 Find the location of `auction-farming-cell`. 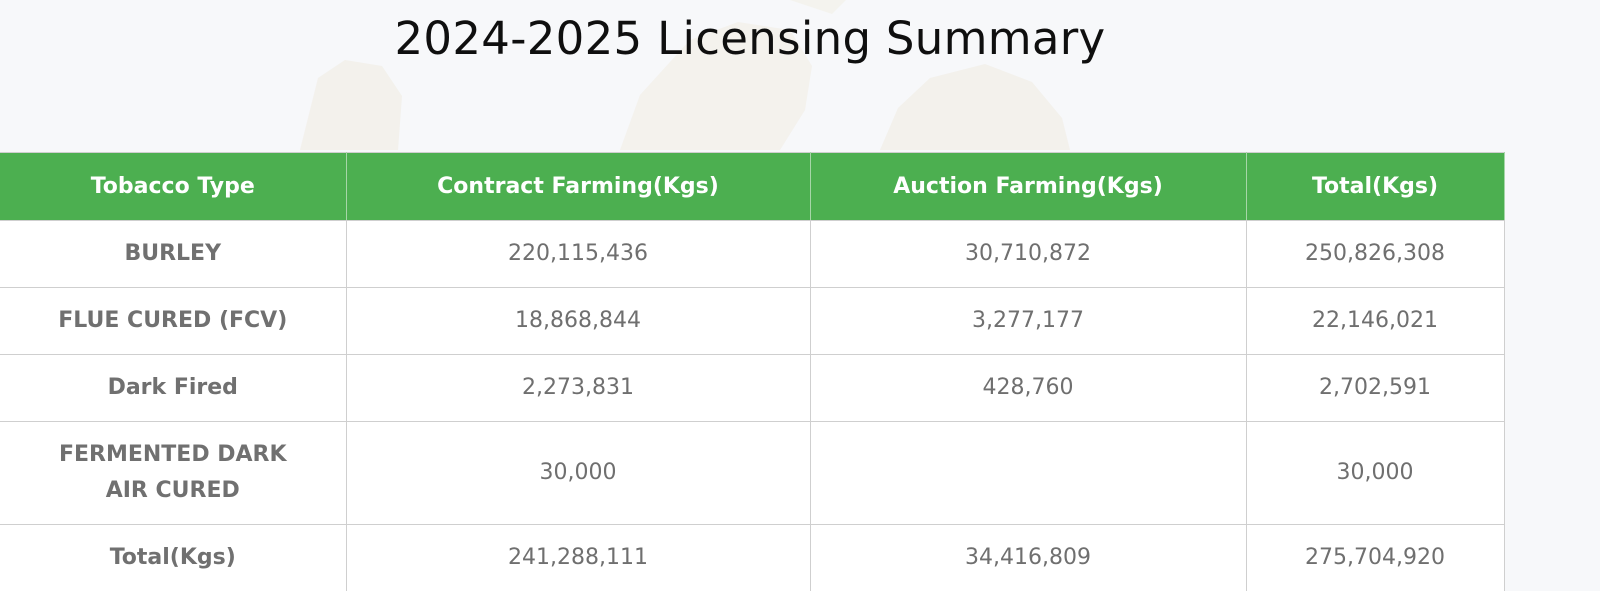

auction-farming-cell is located at coordinates (1028, 473).